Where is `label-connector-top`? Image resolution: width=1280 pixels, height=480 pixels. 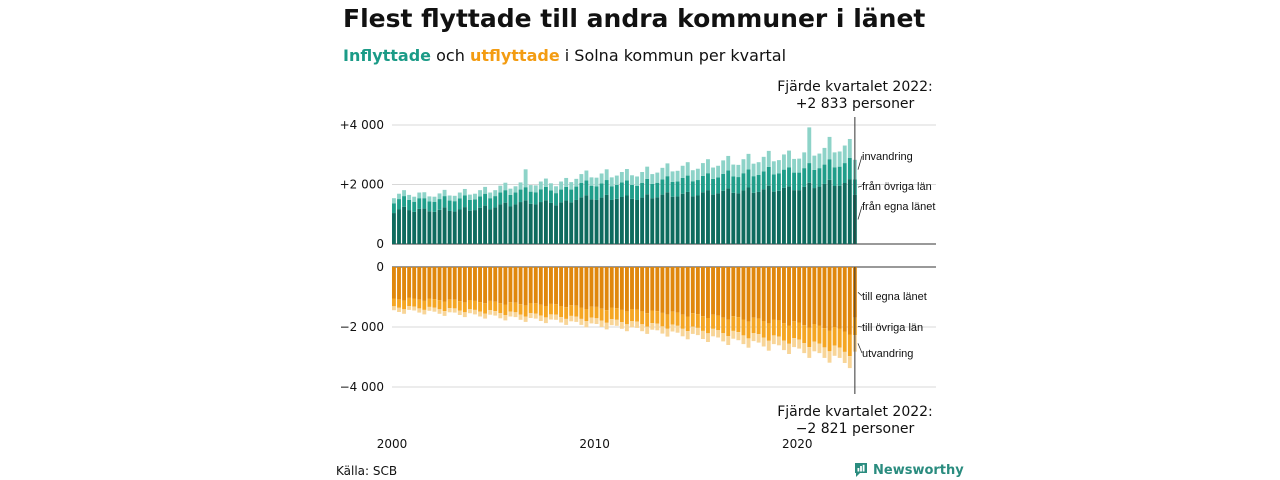 label-connector-top is located at coordinates (860, 212).